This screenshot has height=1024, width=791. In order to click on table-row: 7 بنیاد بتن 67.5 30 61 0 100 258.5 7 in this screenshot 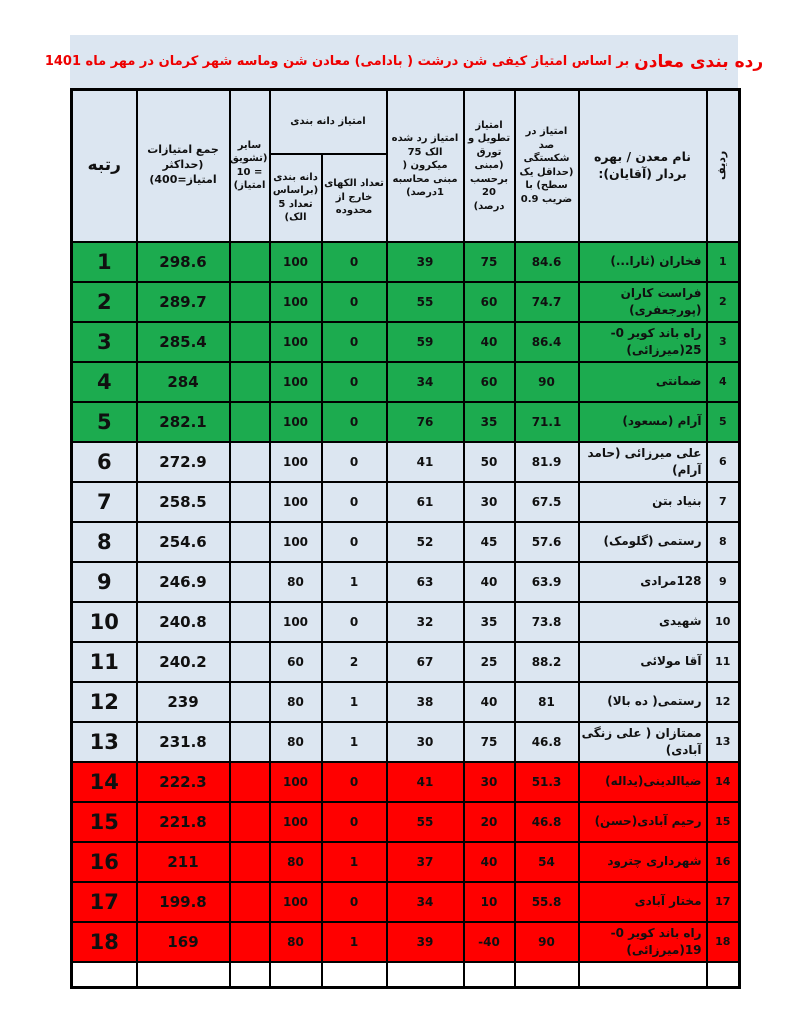, I will do `click(405, 501)`.